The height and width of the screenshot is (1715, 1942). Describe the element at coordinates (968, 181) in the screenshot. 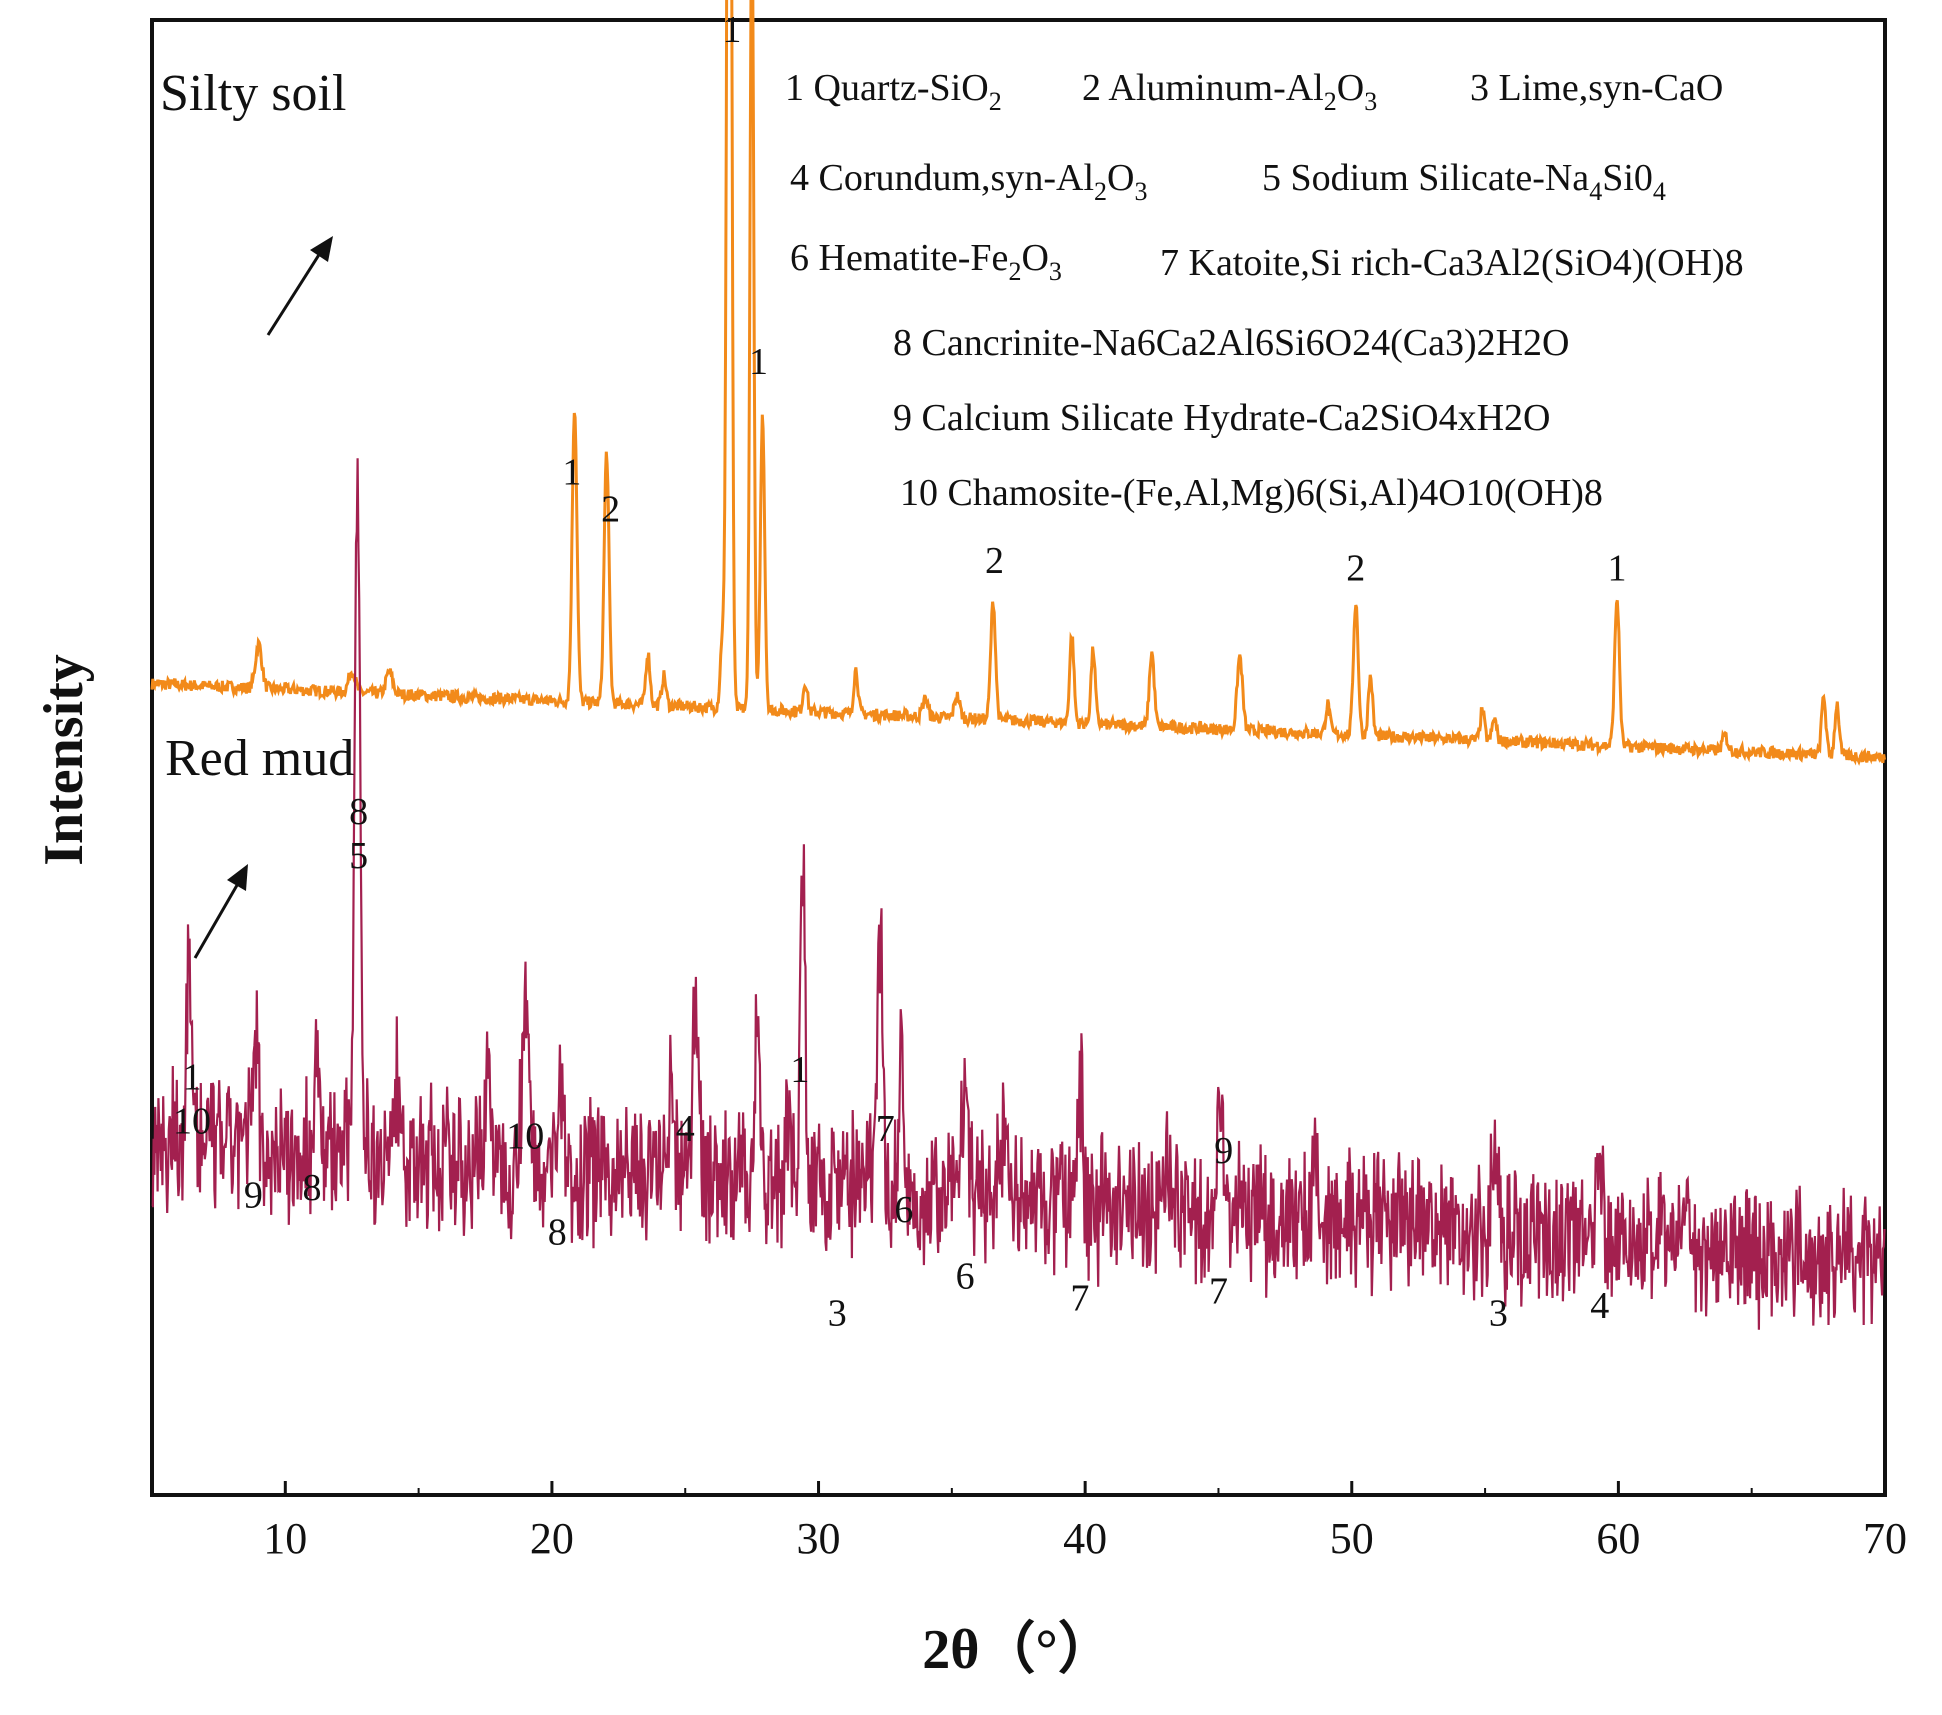

I see `legend-item-4: 4 Corundum,syn-Al2O3` at that location.